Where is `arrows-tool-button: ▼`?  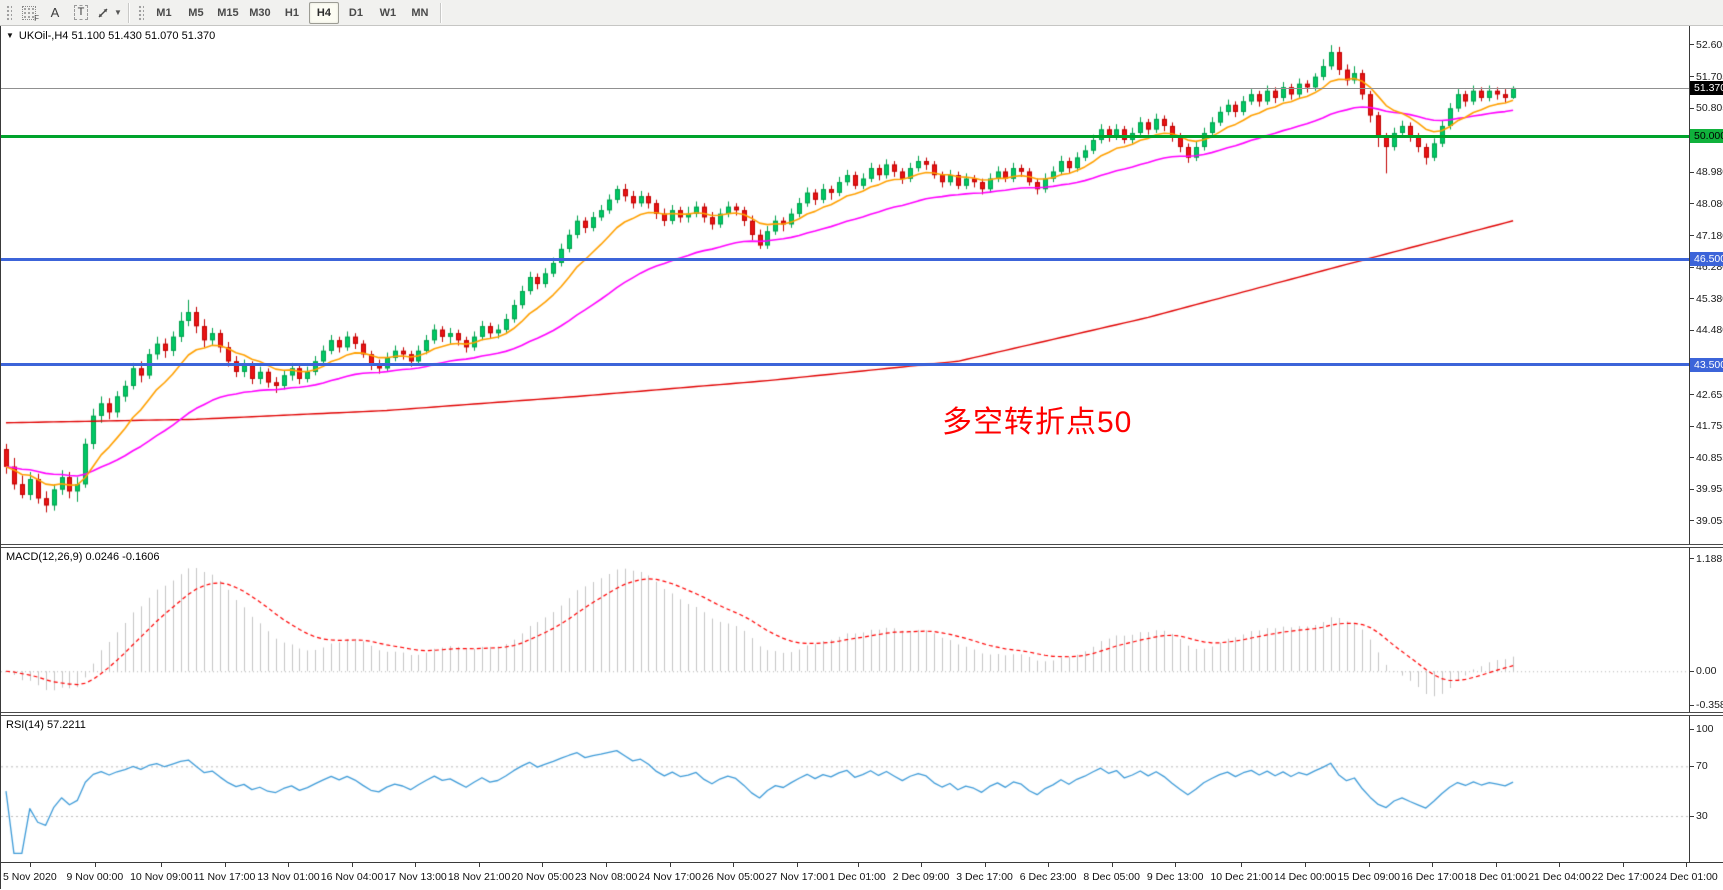 arrows-tool-button: ▼ is located at coordinates (109, 13).